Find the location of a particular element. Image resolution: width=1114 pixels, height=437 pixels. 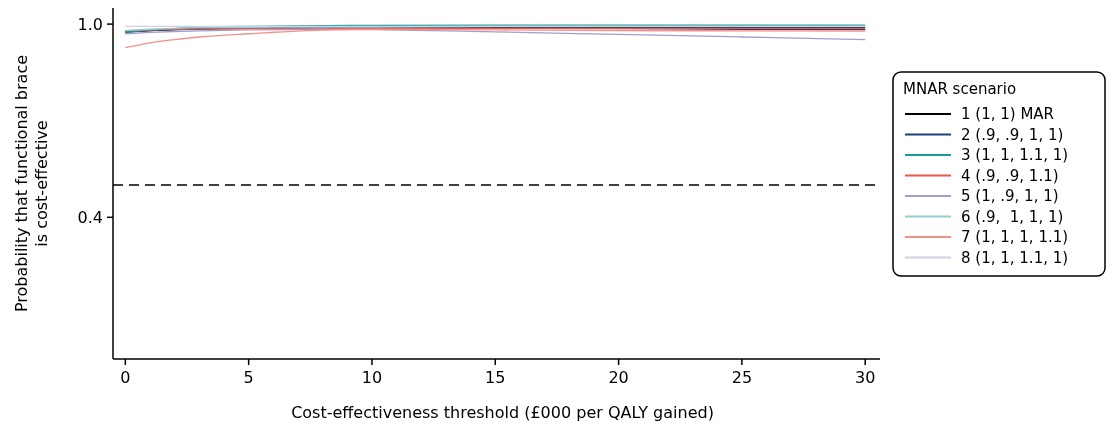

legend-label: 4 (.9, .9, 1.1) is located at coordinates (1010, 175).